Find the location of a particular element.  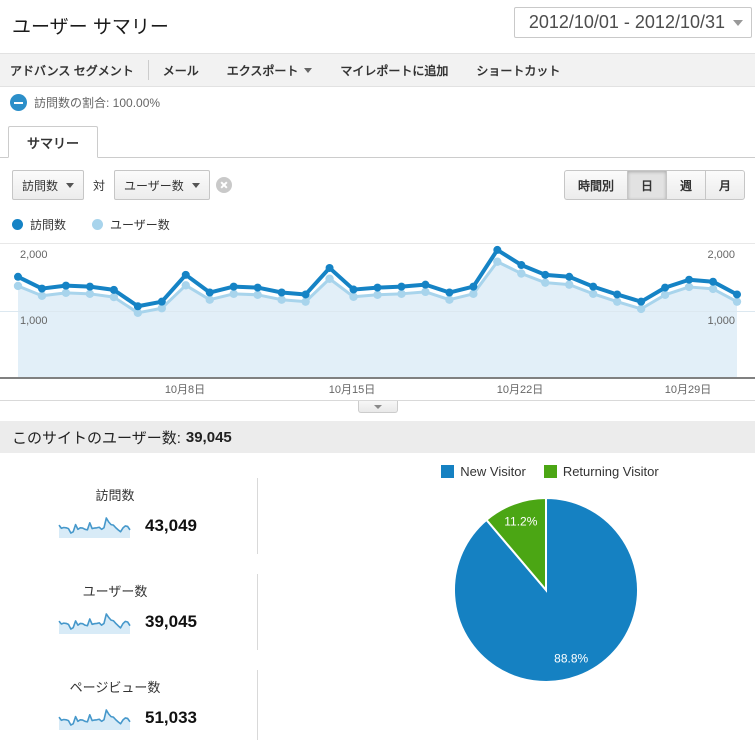

date-range-selector: 2012/10/01 - 2012/10/31 is located at coordinates (633, 22).